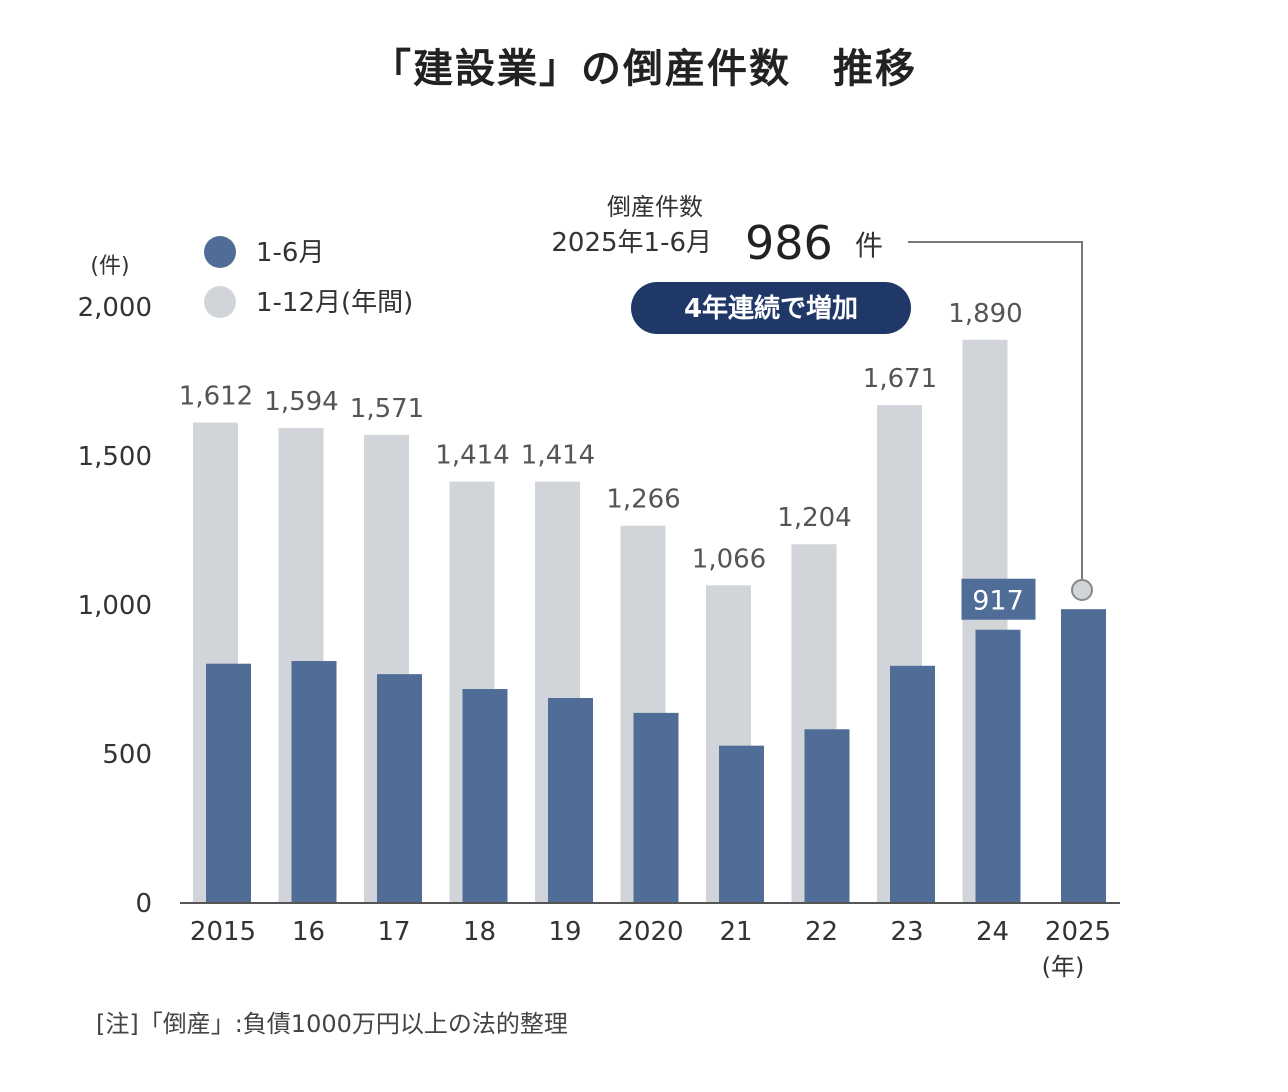 The width and height of the screenshot is (1288, 1092). I want to click on y-tick-label-0: 0, so click(143, 904).